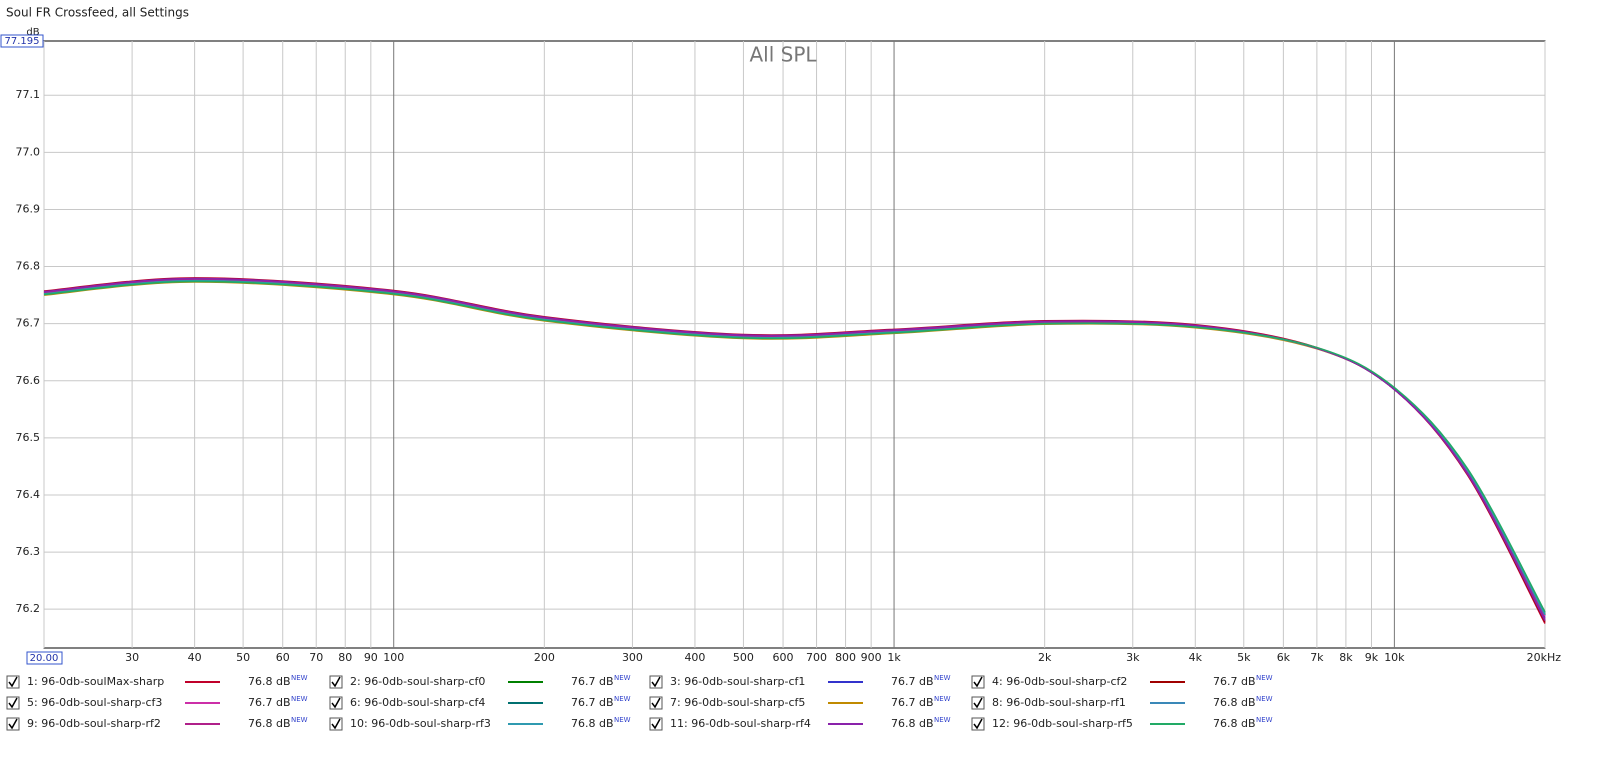 This screenshot has width=1600, height=758. Describe the element at coordinates (740, 723) in the screenshot. I see `legend-label: 11: 96-0db-soul-sharp-rf4` at that location.